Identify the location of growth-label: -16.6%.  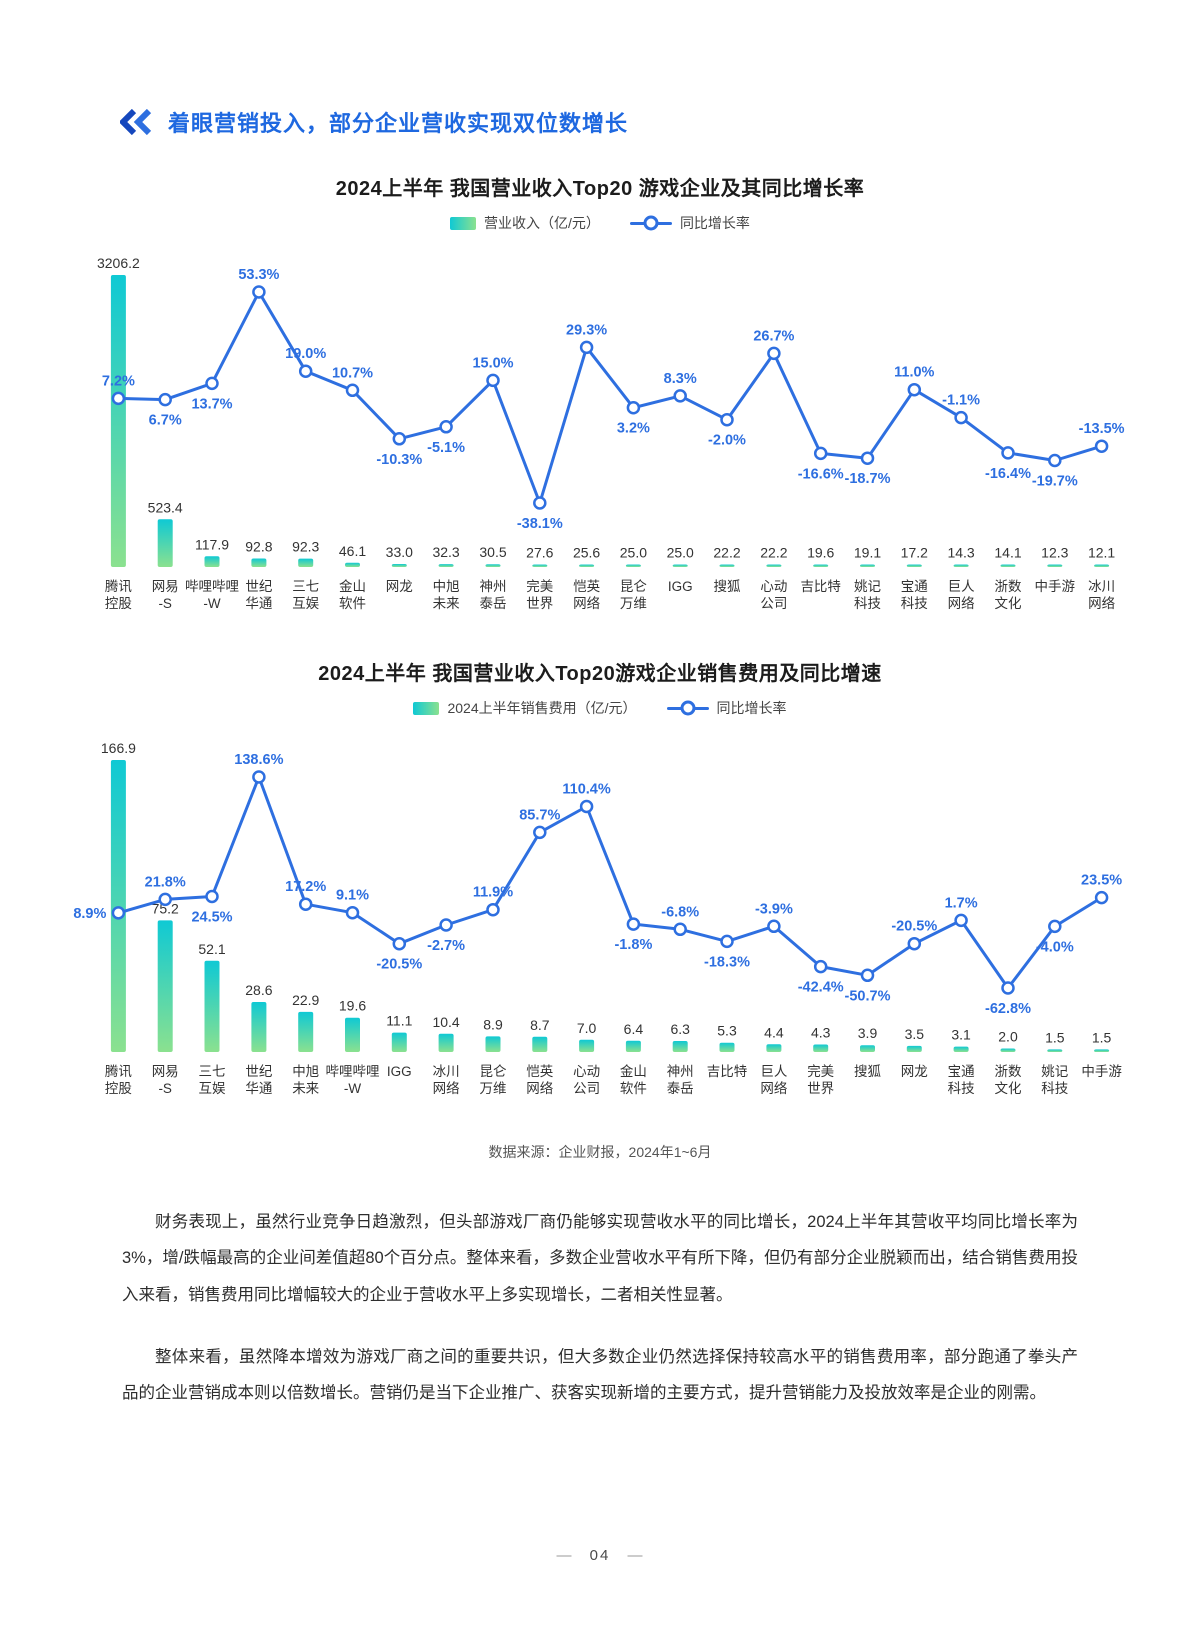
(821, 474).